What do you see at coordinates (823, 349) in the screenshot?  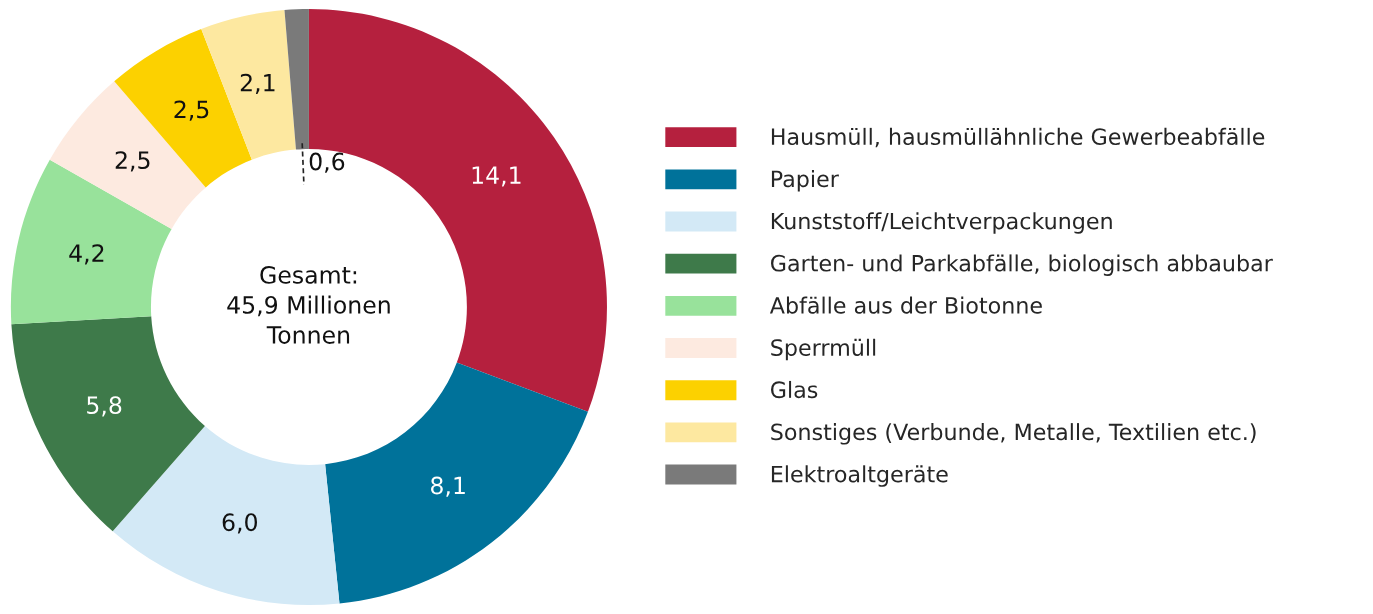 I see `legend-label: Sperrmüll` at bounding box center [823, 349].